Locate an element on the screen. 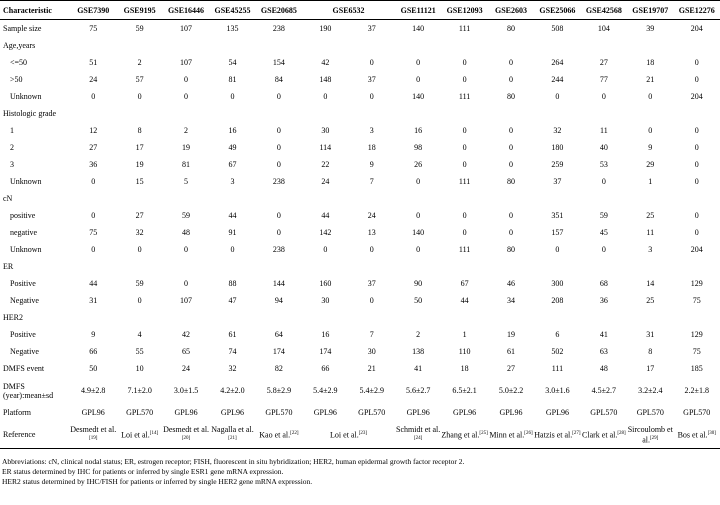  section-row: HER2 is located at coordinates (360, 317).